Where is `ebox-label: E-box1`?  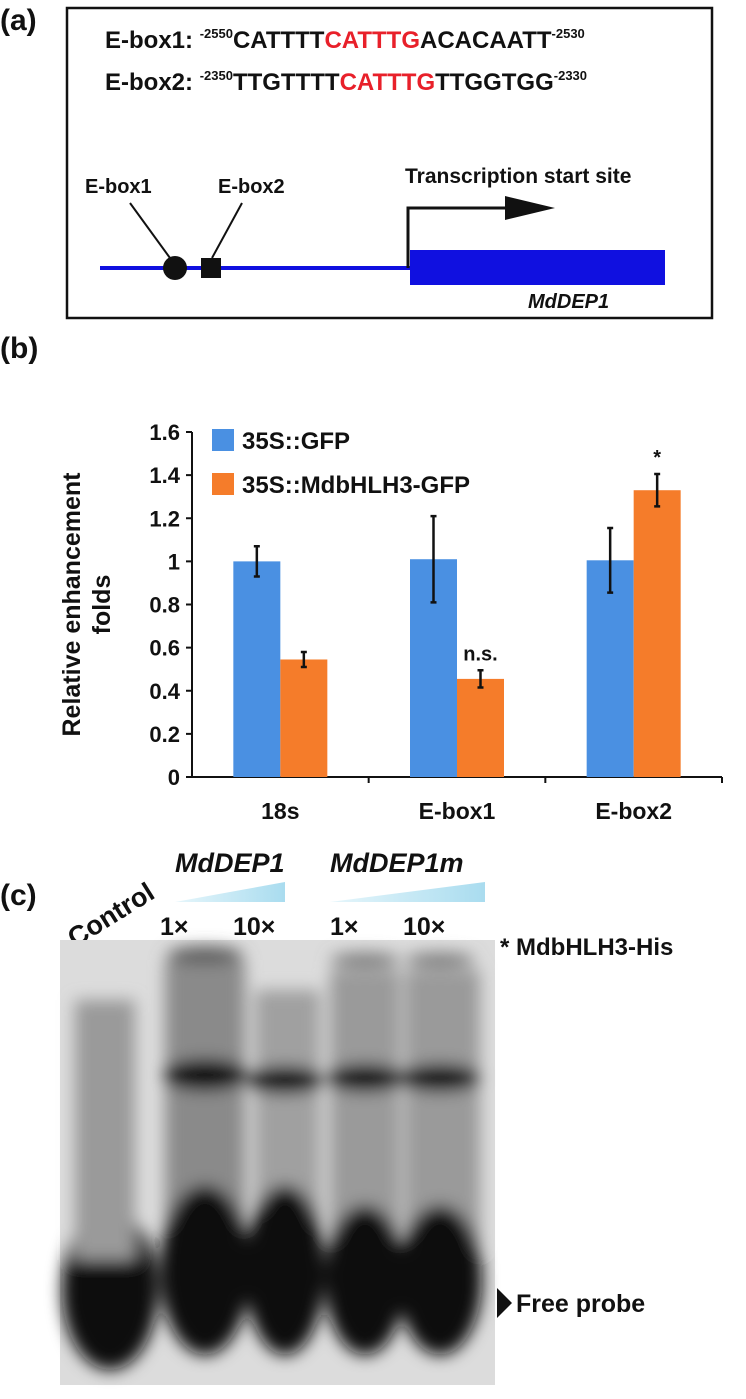
ebox-label: E-box1 is located at coordinates (118, 187).